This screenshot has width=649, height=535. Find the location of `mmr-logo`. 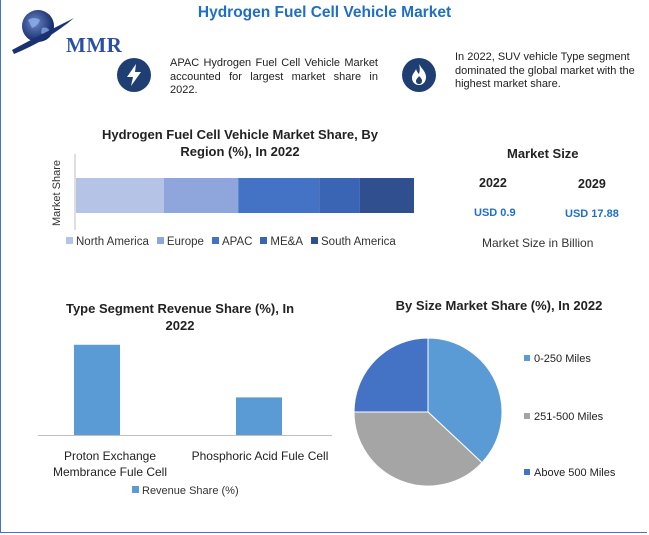

mmr-logo is located at coordinates (75, 33).